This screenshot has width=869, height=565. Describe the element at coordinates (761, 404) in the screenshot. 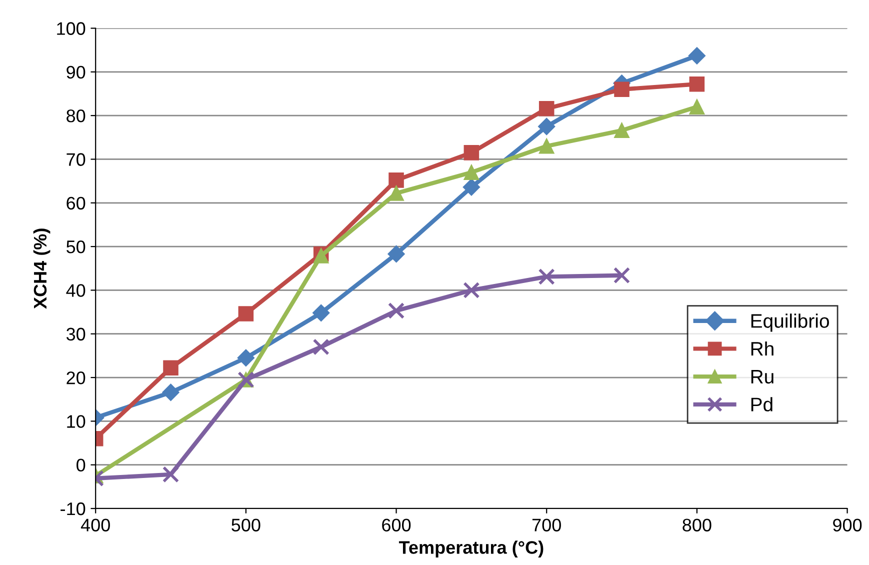

I see `legend-label: Pd` at that location.